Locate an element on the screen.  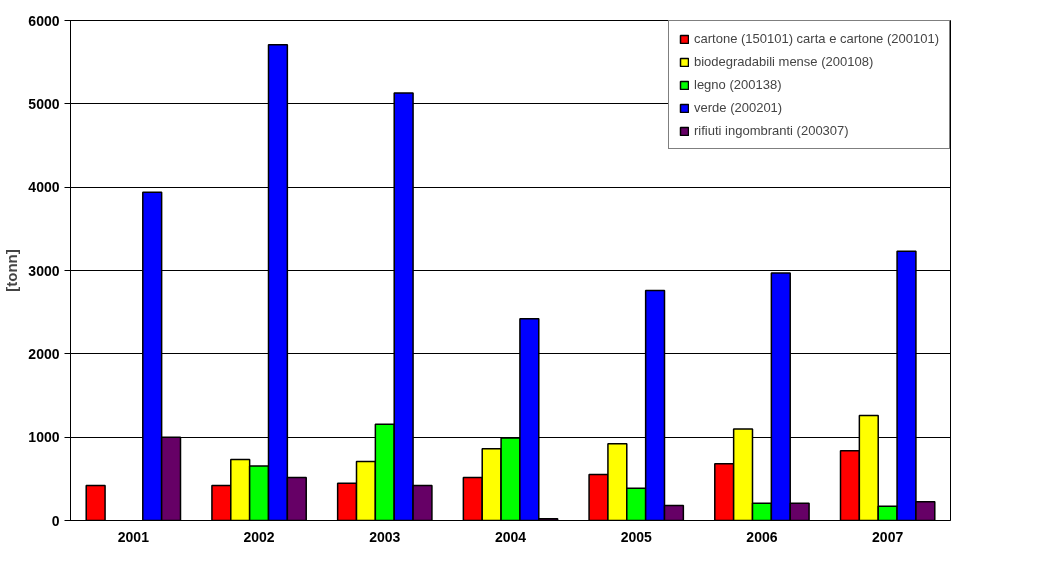
y-tick-label: 1000 is located at coordinates (44, 437).